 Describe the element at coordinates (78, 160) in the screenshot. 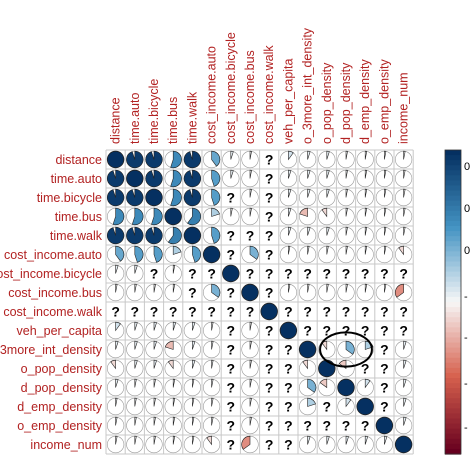

I see `row-label: distance` at that location.